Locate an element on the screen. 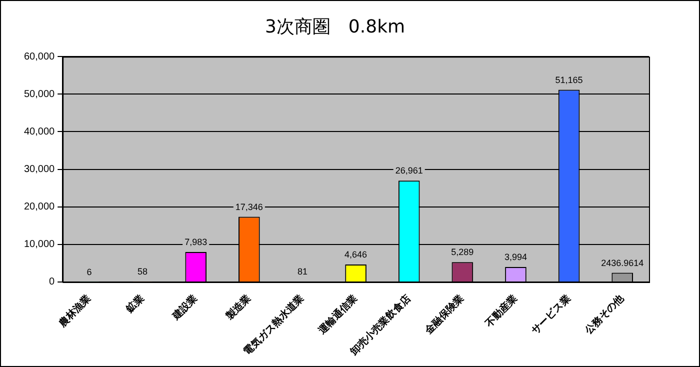  data-label: 58 is located at coordinates (143, 271).